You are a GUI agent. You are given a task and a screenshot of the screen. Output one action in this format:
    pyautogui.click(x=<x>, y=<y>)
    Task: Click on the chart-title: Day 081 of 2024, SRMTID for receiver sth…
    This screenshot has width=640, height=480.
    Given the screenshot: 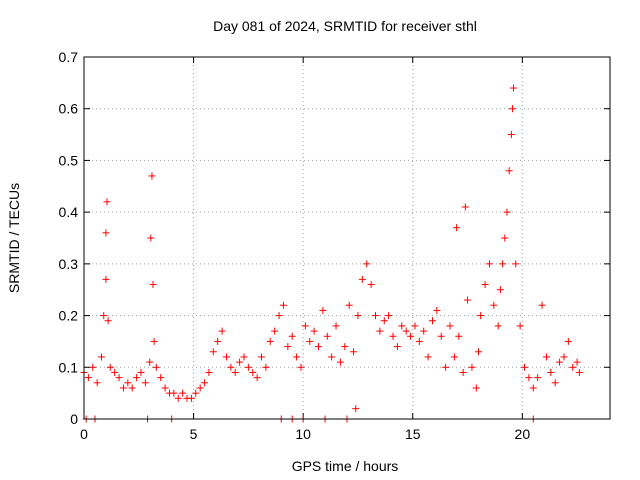 What is the action you would take?
    pyautogui.click(x=345, y=26)
    